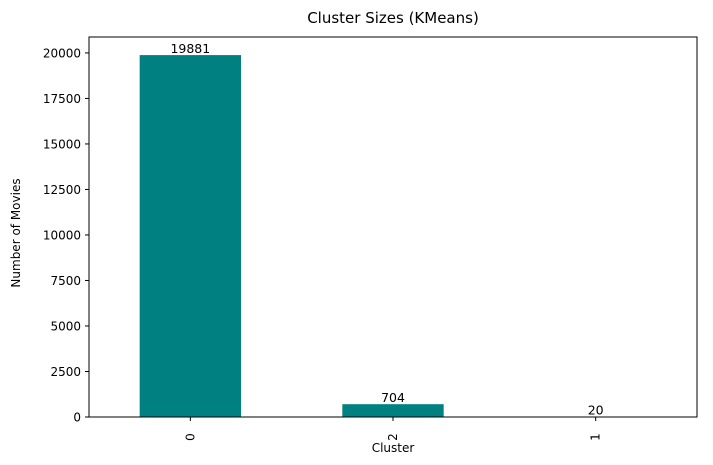  I want to click on data-label-cluster-1: 20, so click(596, 410).